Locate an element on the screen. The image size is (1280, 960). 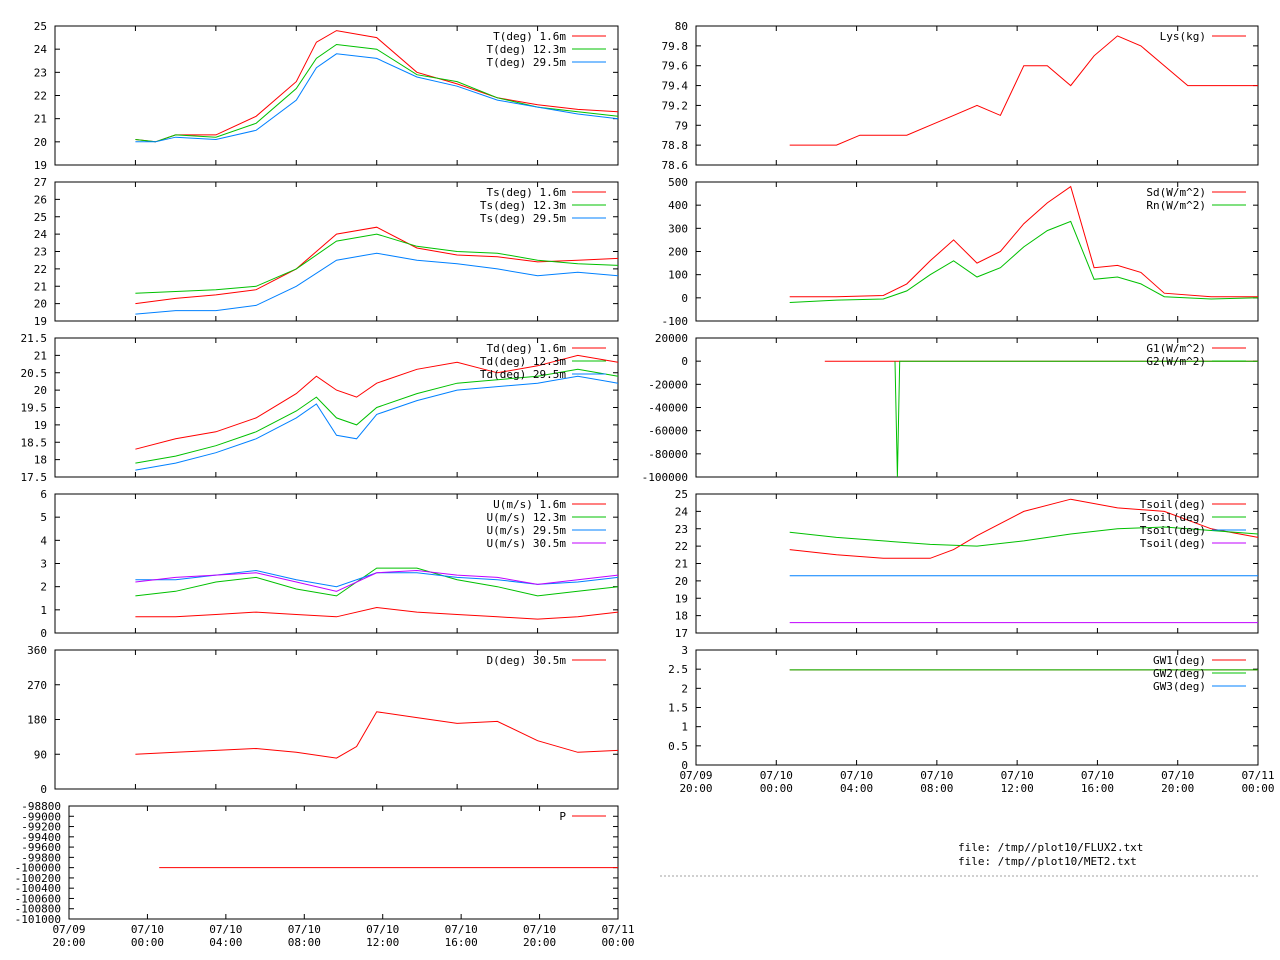
y-tick-label: 79 is located at coordinates (681, 125).